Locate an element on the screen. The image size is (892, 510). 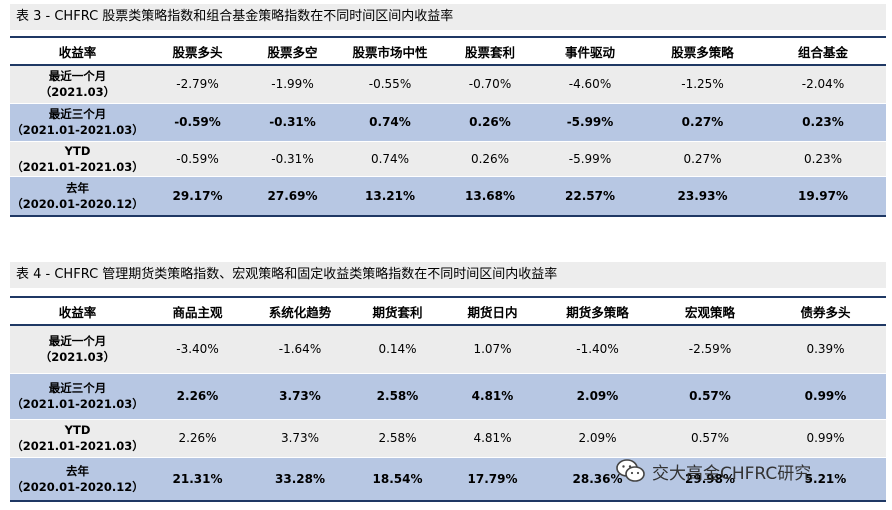
table-cell: -2.79% is located at coordinates (197, 84).